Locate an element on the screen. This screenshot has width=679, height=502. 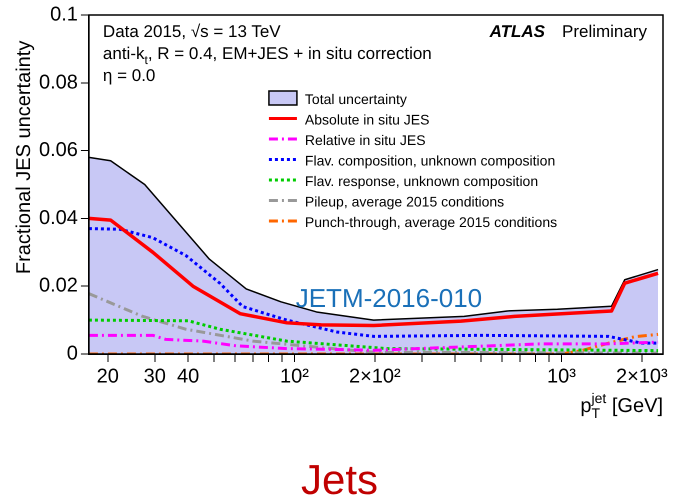
annotation: Data 2015, √s = 13 TeV is located at coordinates (192, 31).